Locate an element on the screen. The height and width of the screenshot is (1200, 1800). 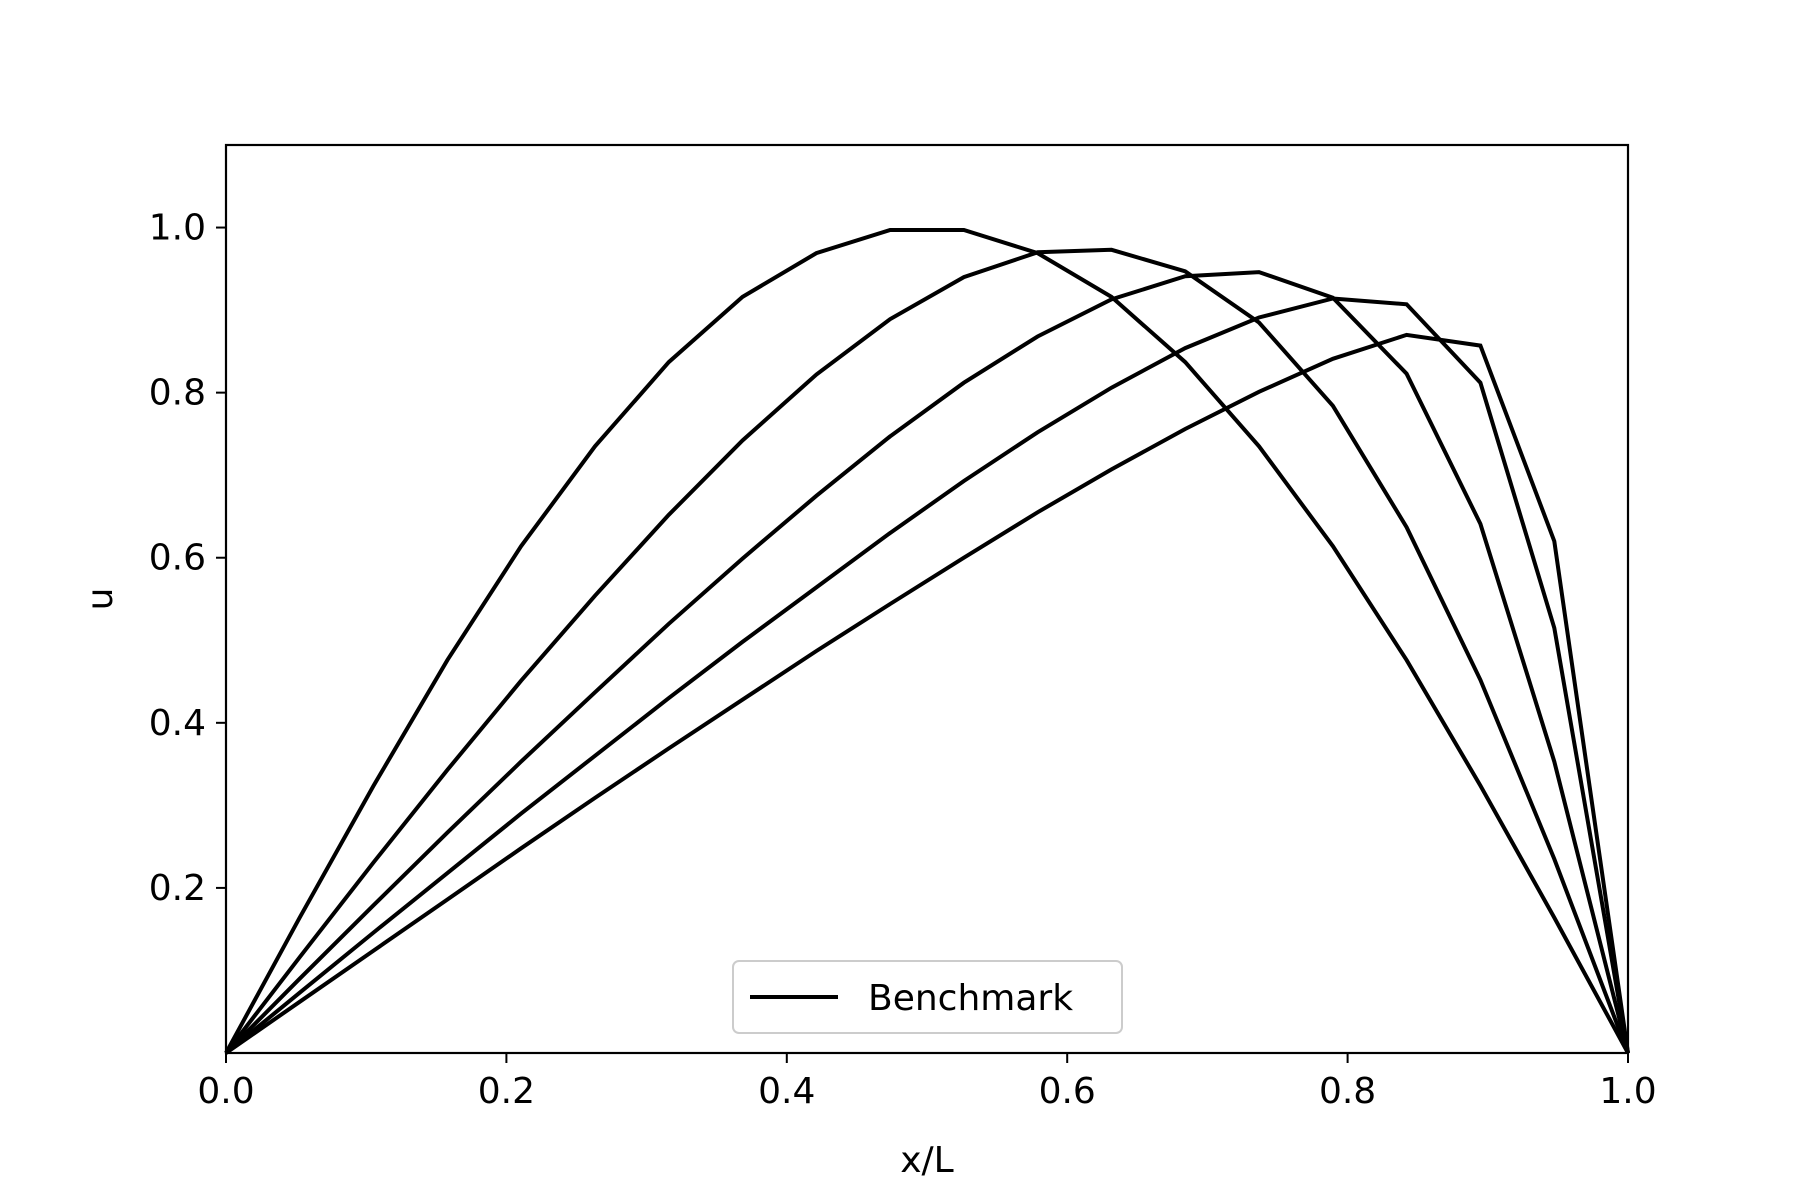
y-tick-label: 1.0 is located at coordinates (177, 228).